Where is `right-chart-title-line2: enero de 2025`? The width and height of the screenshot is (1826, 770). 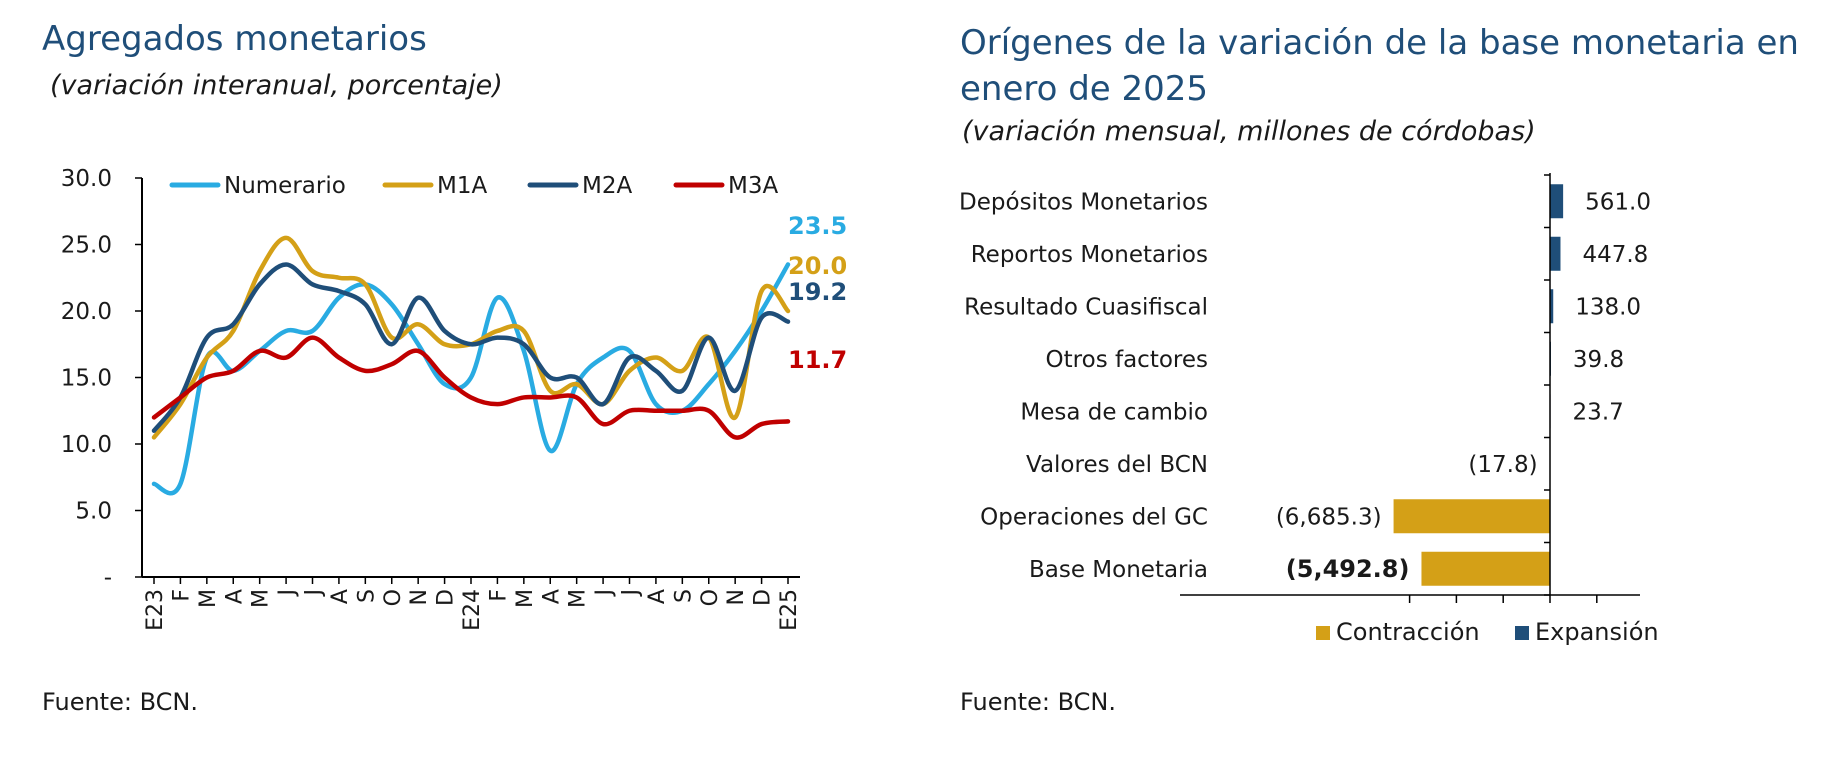 right-chart-title-line2: enero de 2025 is located at coordinates (1084, 89).